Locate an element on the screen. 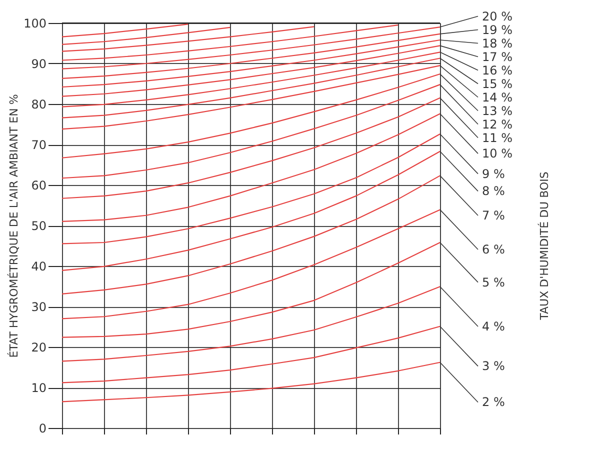 This screenshot has height=450, width=600. y-tick-label: 70 is located at coordinates (38, 145).